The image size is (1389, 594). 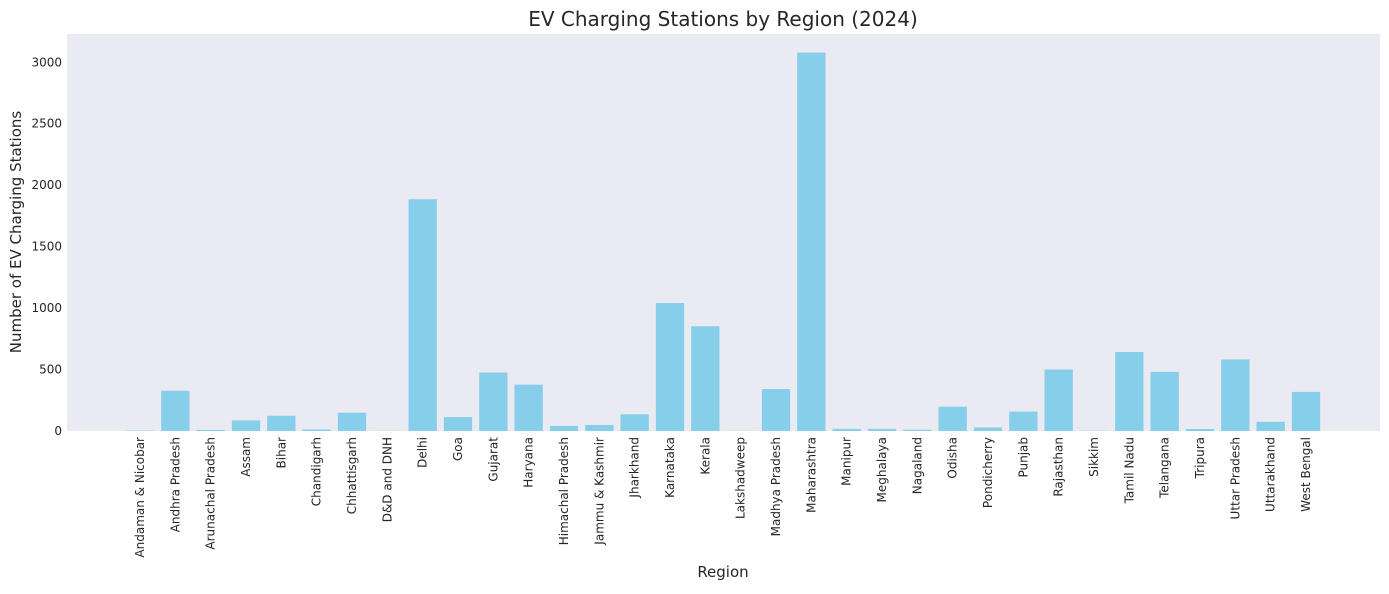 What do you see at coordinates (175, 411) in the screenshot?
I see `bar-andhra-pradesh` at bounding box center [175, 411].